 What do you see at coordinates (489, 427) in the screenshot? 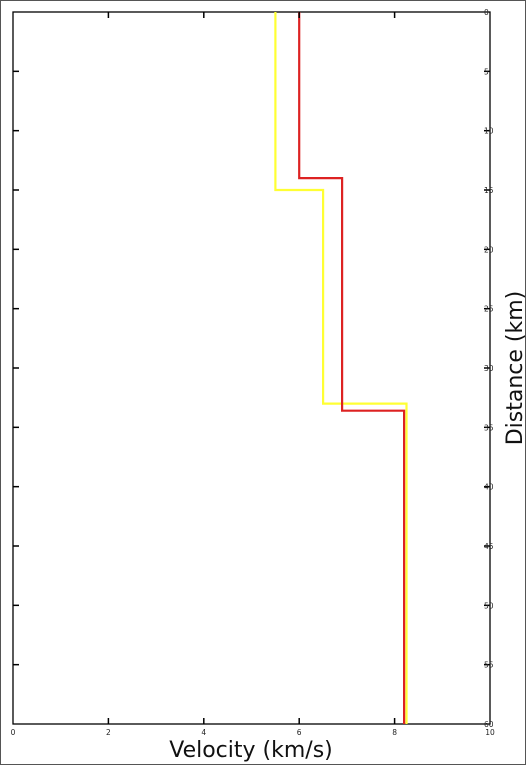
I see `y-tick-label: 35` at bounding box center [489, 427].